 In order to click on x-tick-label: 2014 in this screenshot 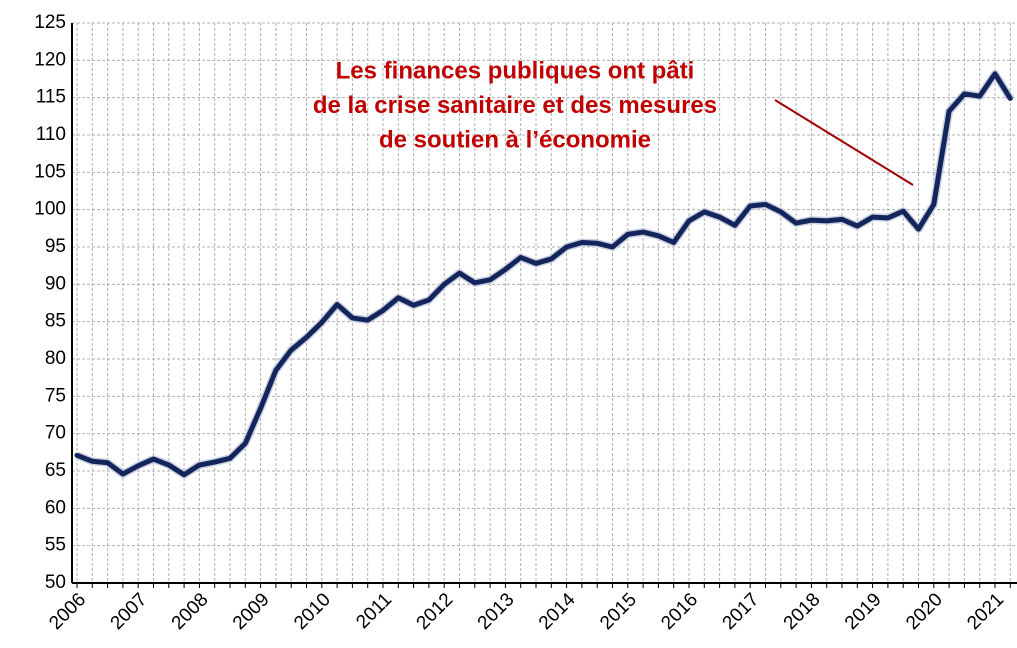, I will do `click(557, 611)`.